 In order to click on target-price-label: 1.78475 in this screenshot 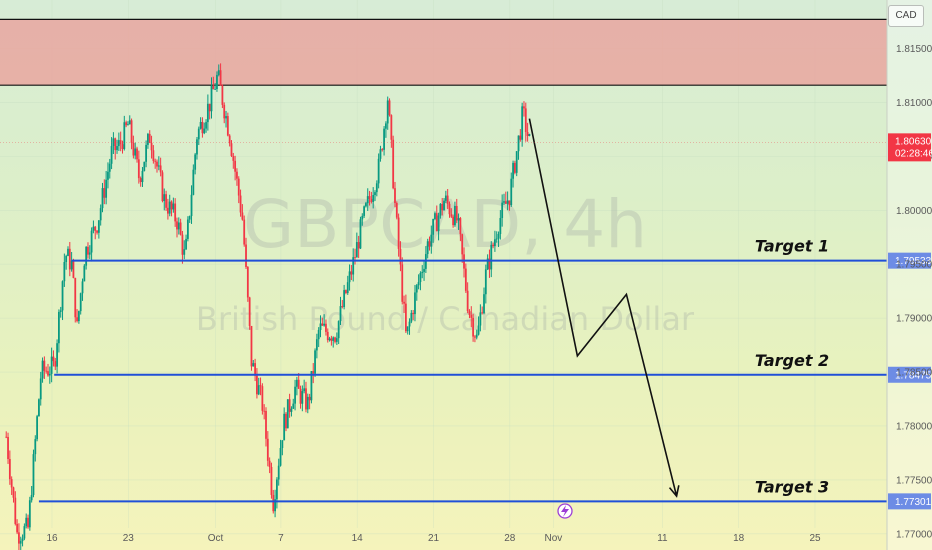, I will do `click(913, 375)`.